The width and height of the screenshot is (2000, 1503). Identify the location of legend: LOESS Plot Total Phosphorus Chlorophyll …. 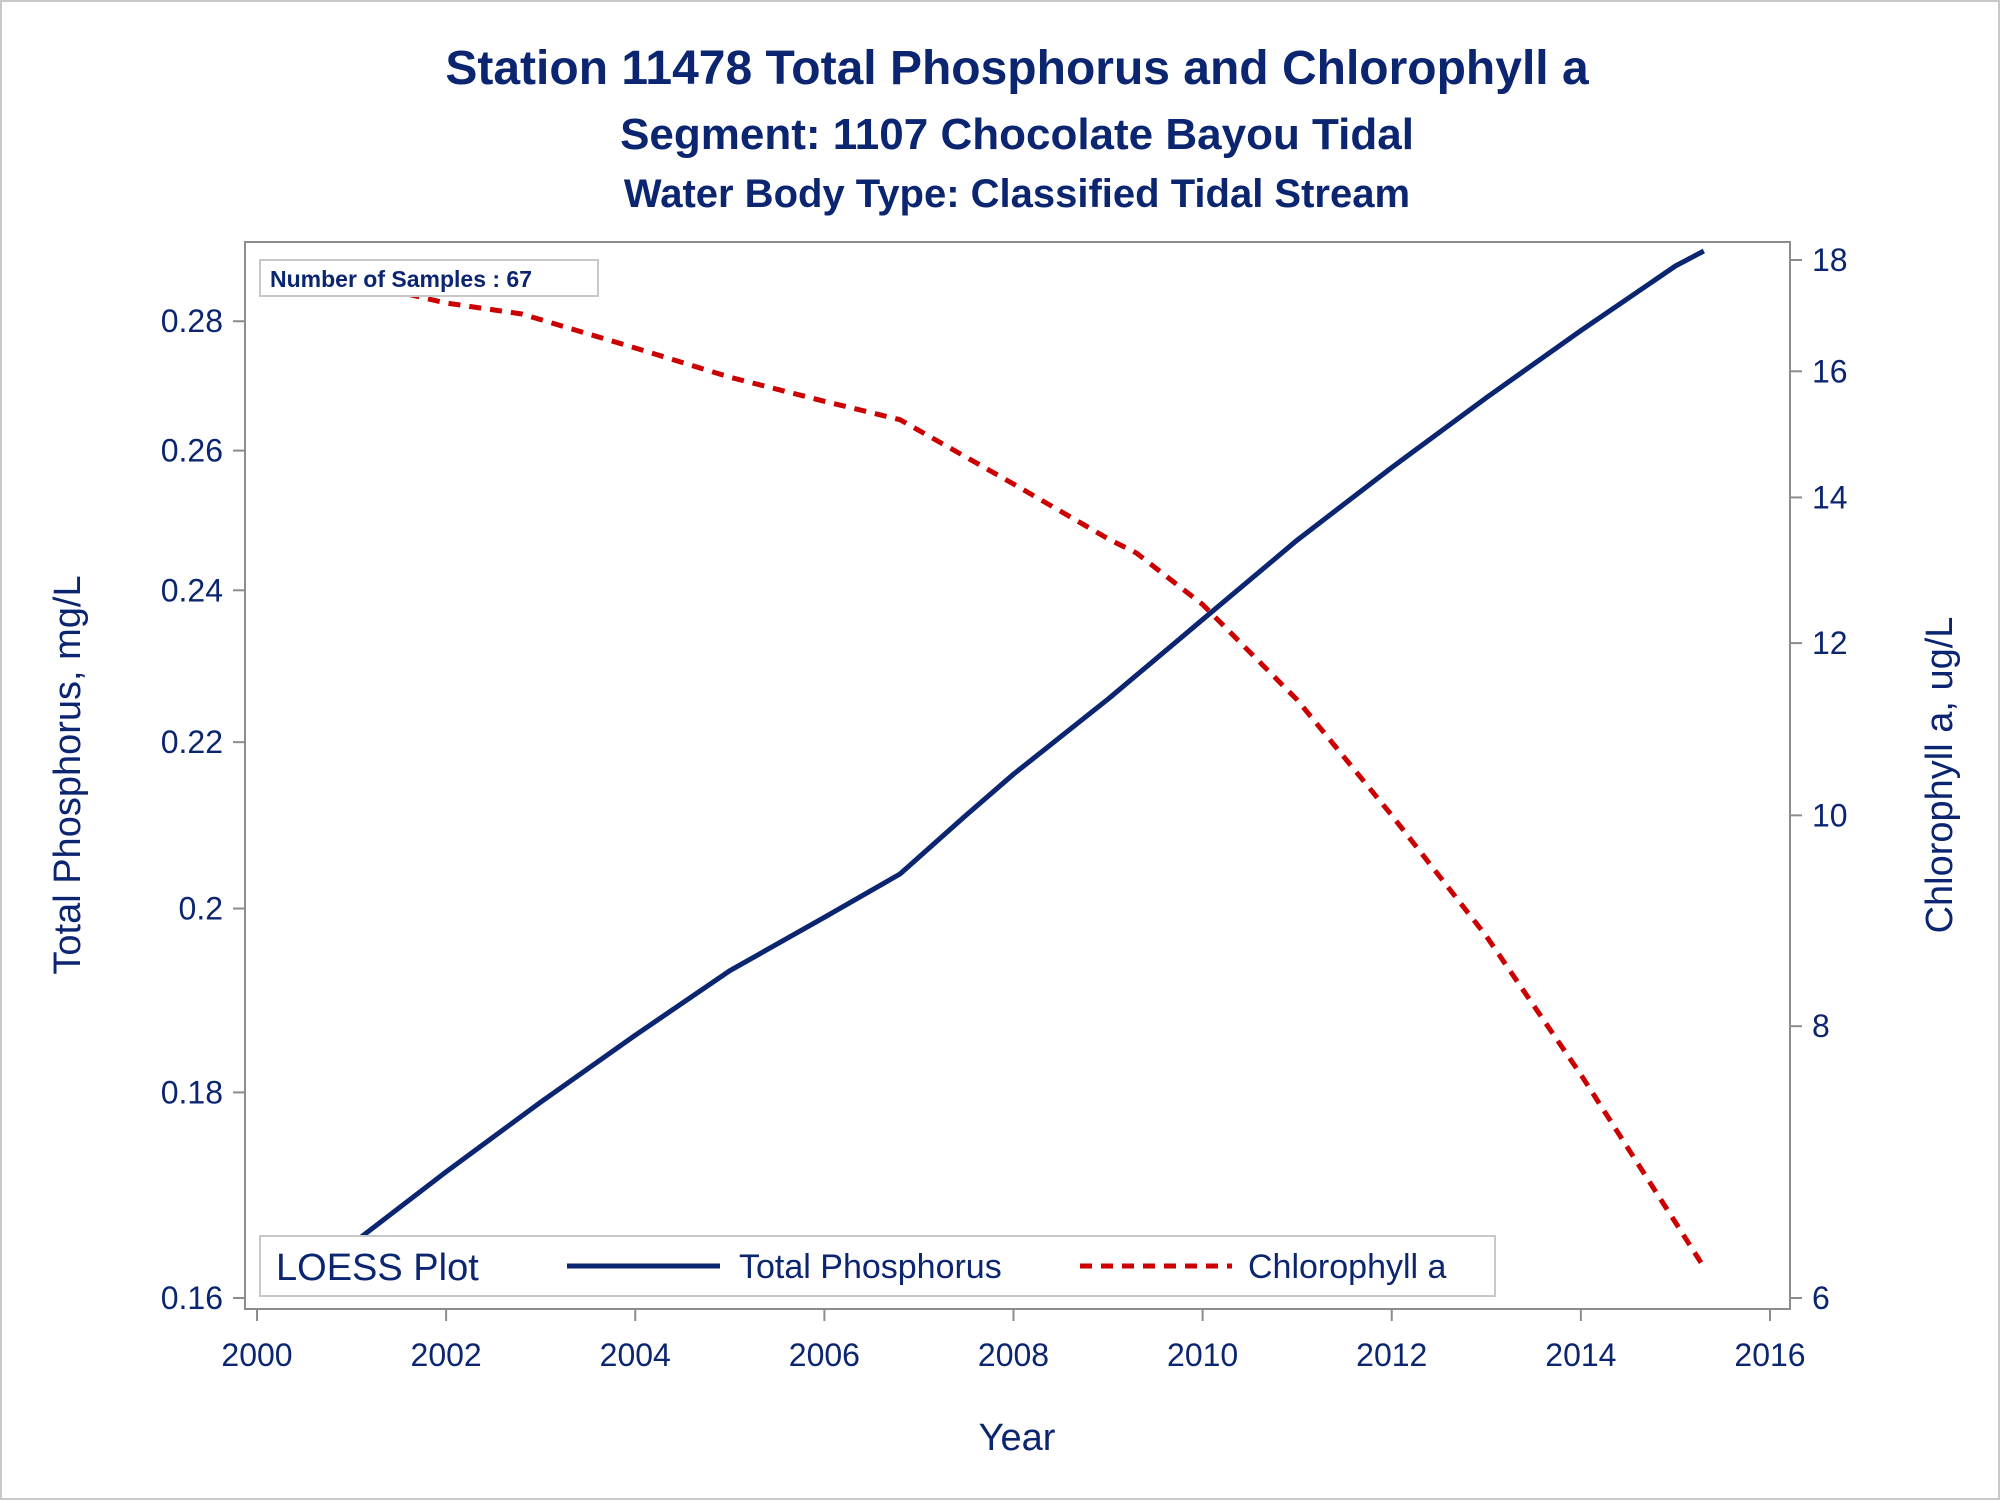
(877, 1266).